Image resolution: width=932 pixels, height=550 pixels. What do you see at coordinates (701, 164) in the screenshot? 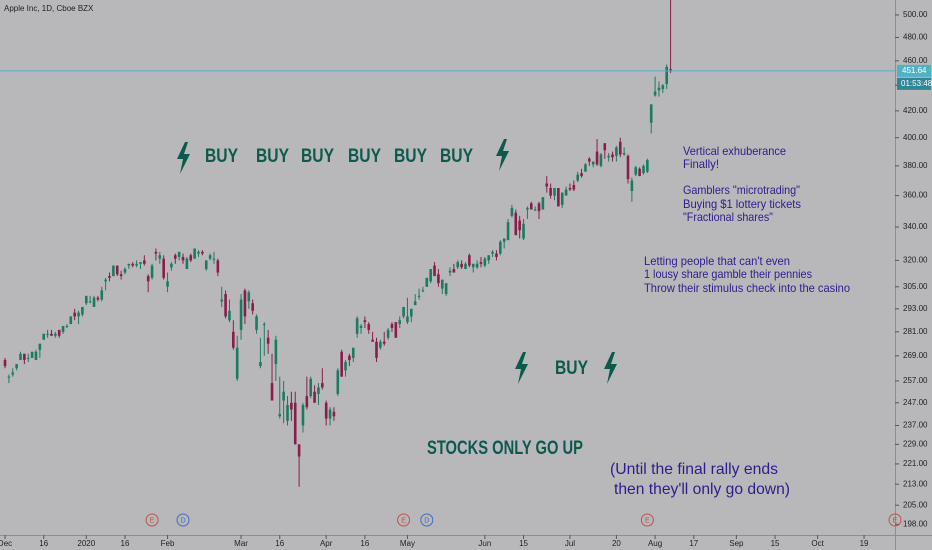
I see `annotation: Finally!` at bounding box center [701, 164].